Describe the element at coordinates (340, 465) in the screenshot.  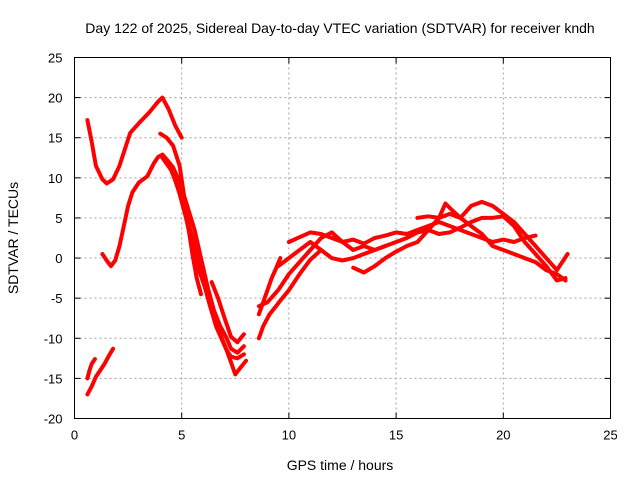
I see `x-axis-label: GPS time / hours` at that location.